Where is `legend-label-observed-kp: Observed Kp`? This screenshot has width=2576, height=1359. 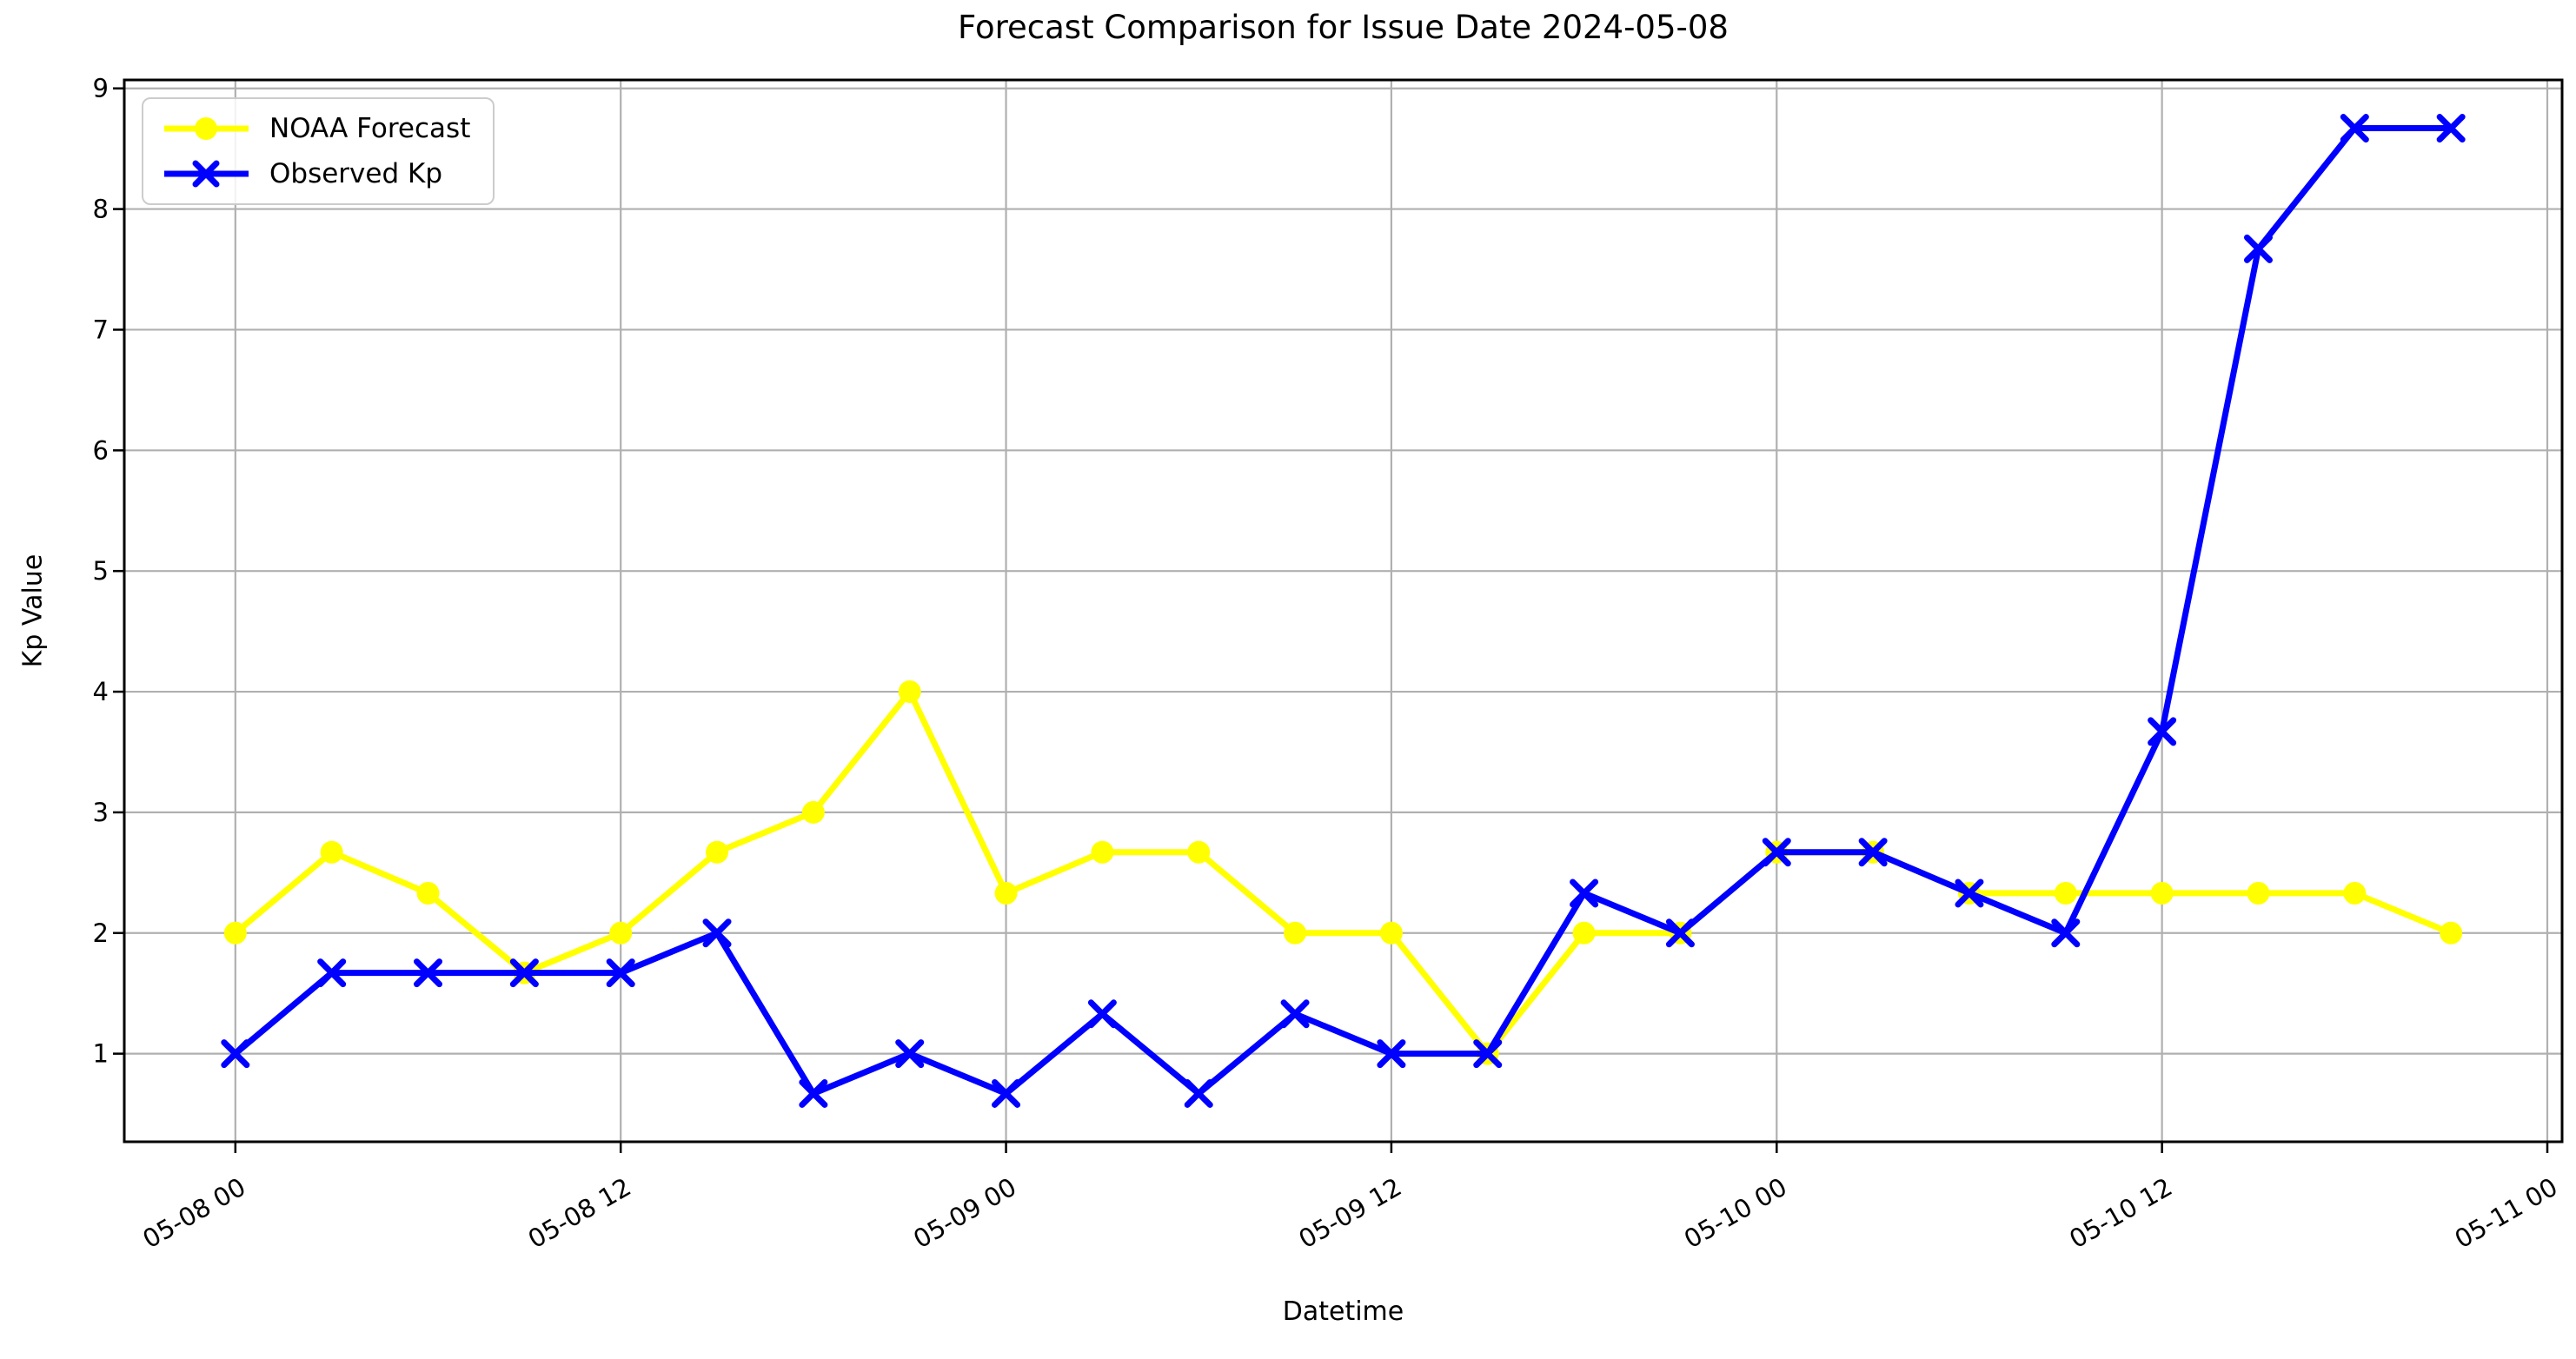
legend-label-observed-kp: Observed Kp is located at coordinates (356, 173).